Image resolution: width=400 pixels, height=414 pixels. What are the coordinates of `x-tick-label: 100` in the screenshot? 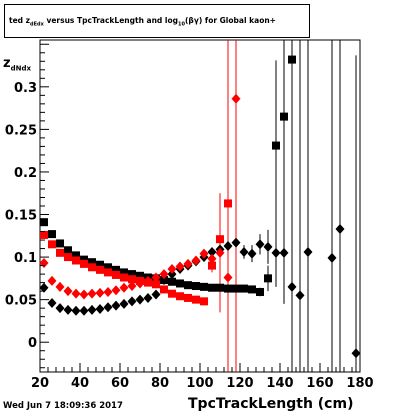 It's located at (199, 383).